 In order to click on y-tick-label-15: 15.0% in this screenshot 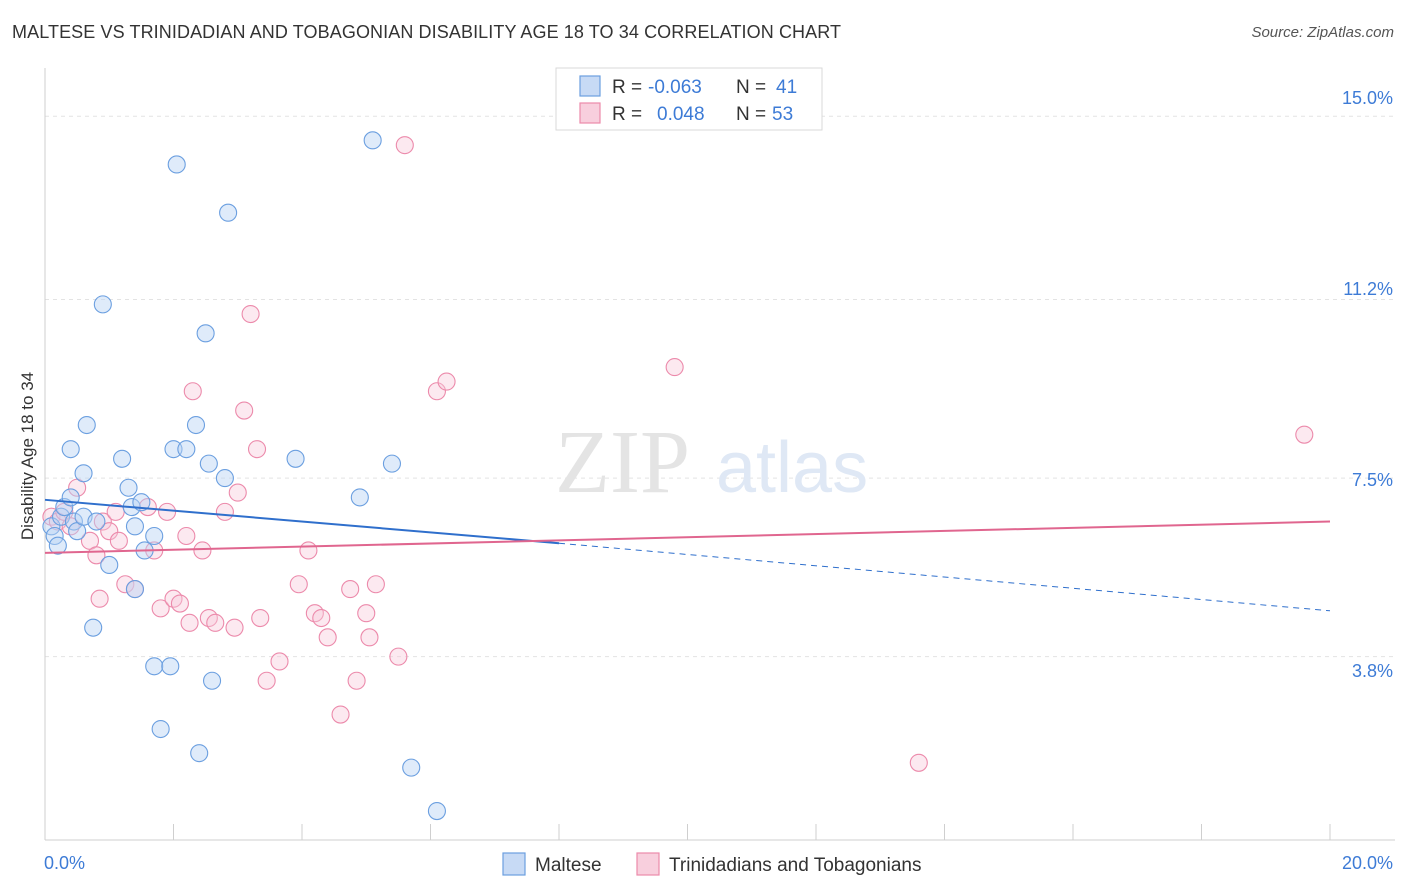, I will do `click(1367, 98)`.